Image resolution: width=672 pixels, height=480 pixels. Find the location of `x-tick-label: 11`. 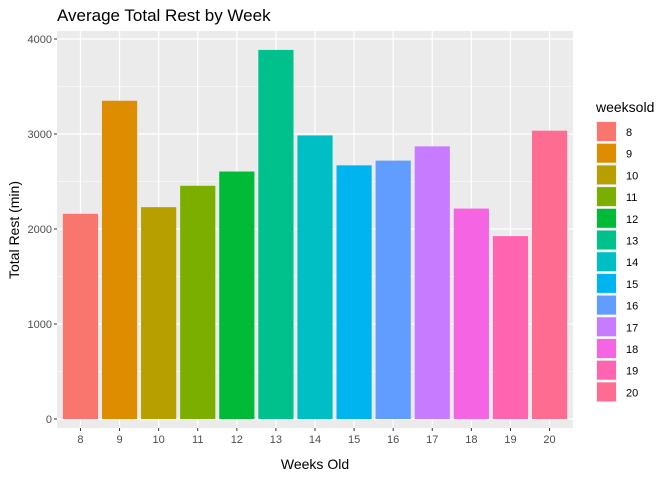

x-tick-label: 11 is located at coordinates (197, 440).